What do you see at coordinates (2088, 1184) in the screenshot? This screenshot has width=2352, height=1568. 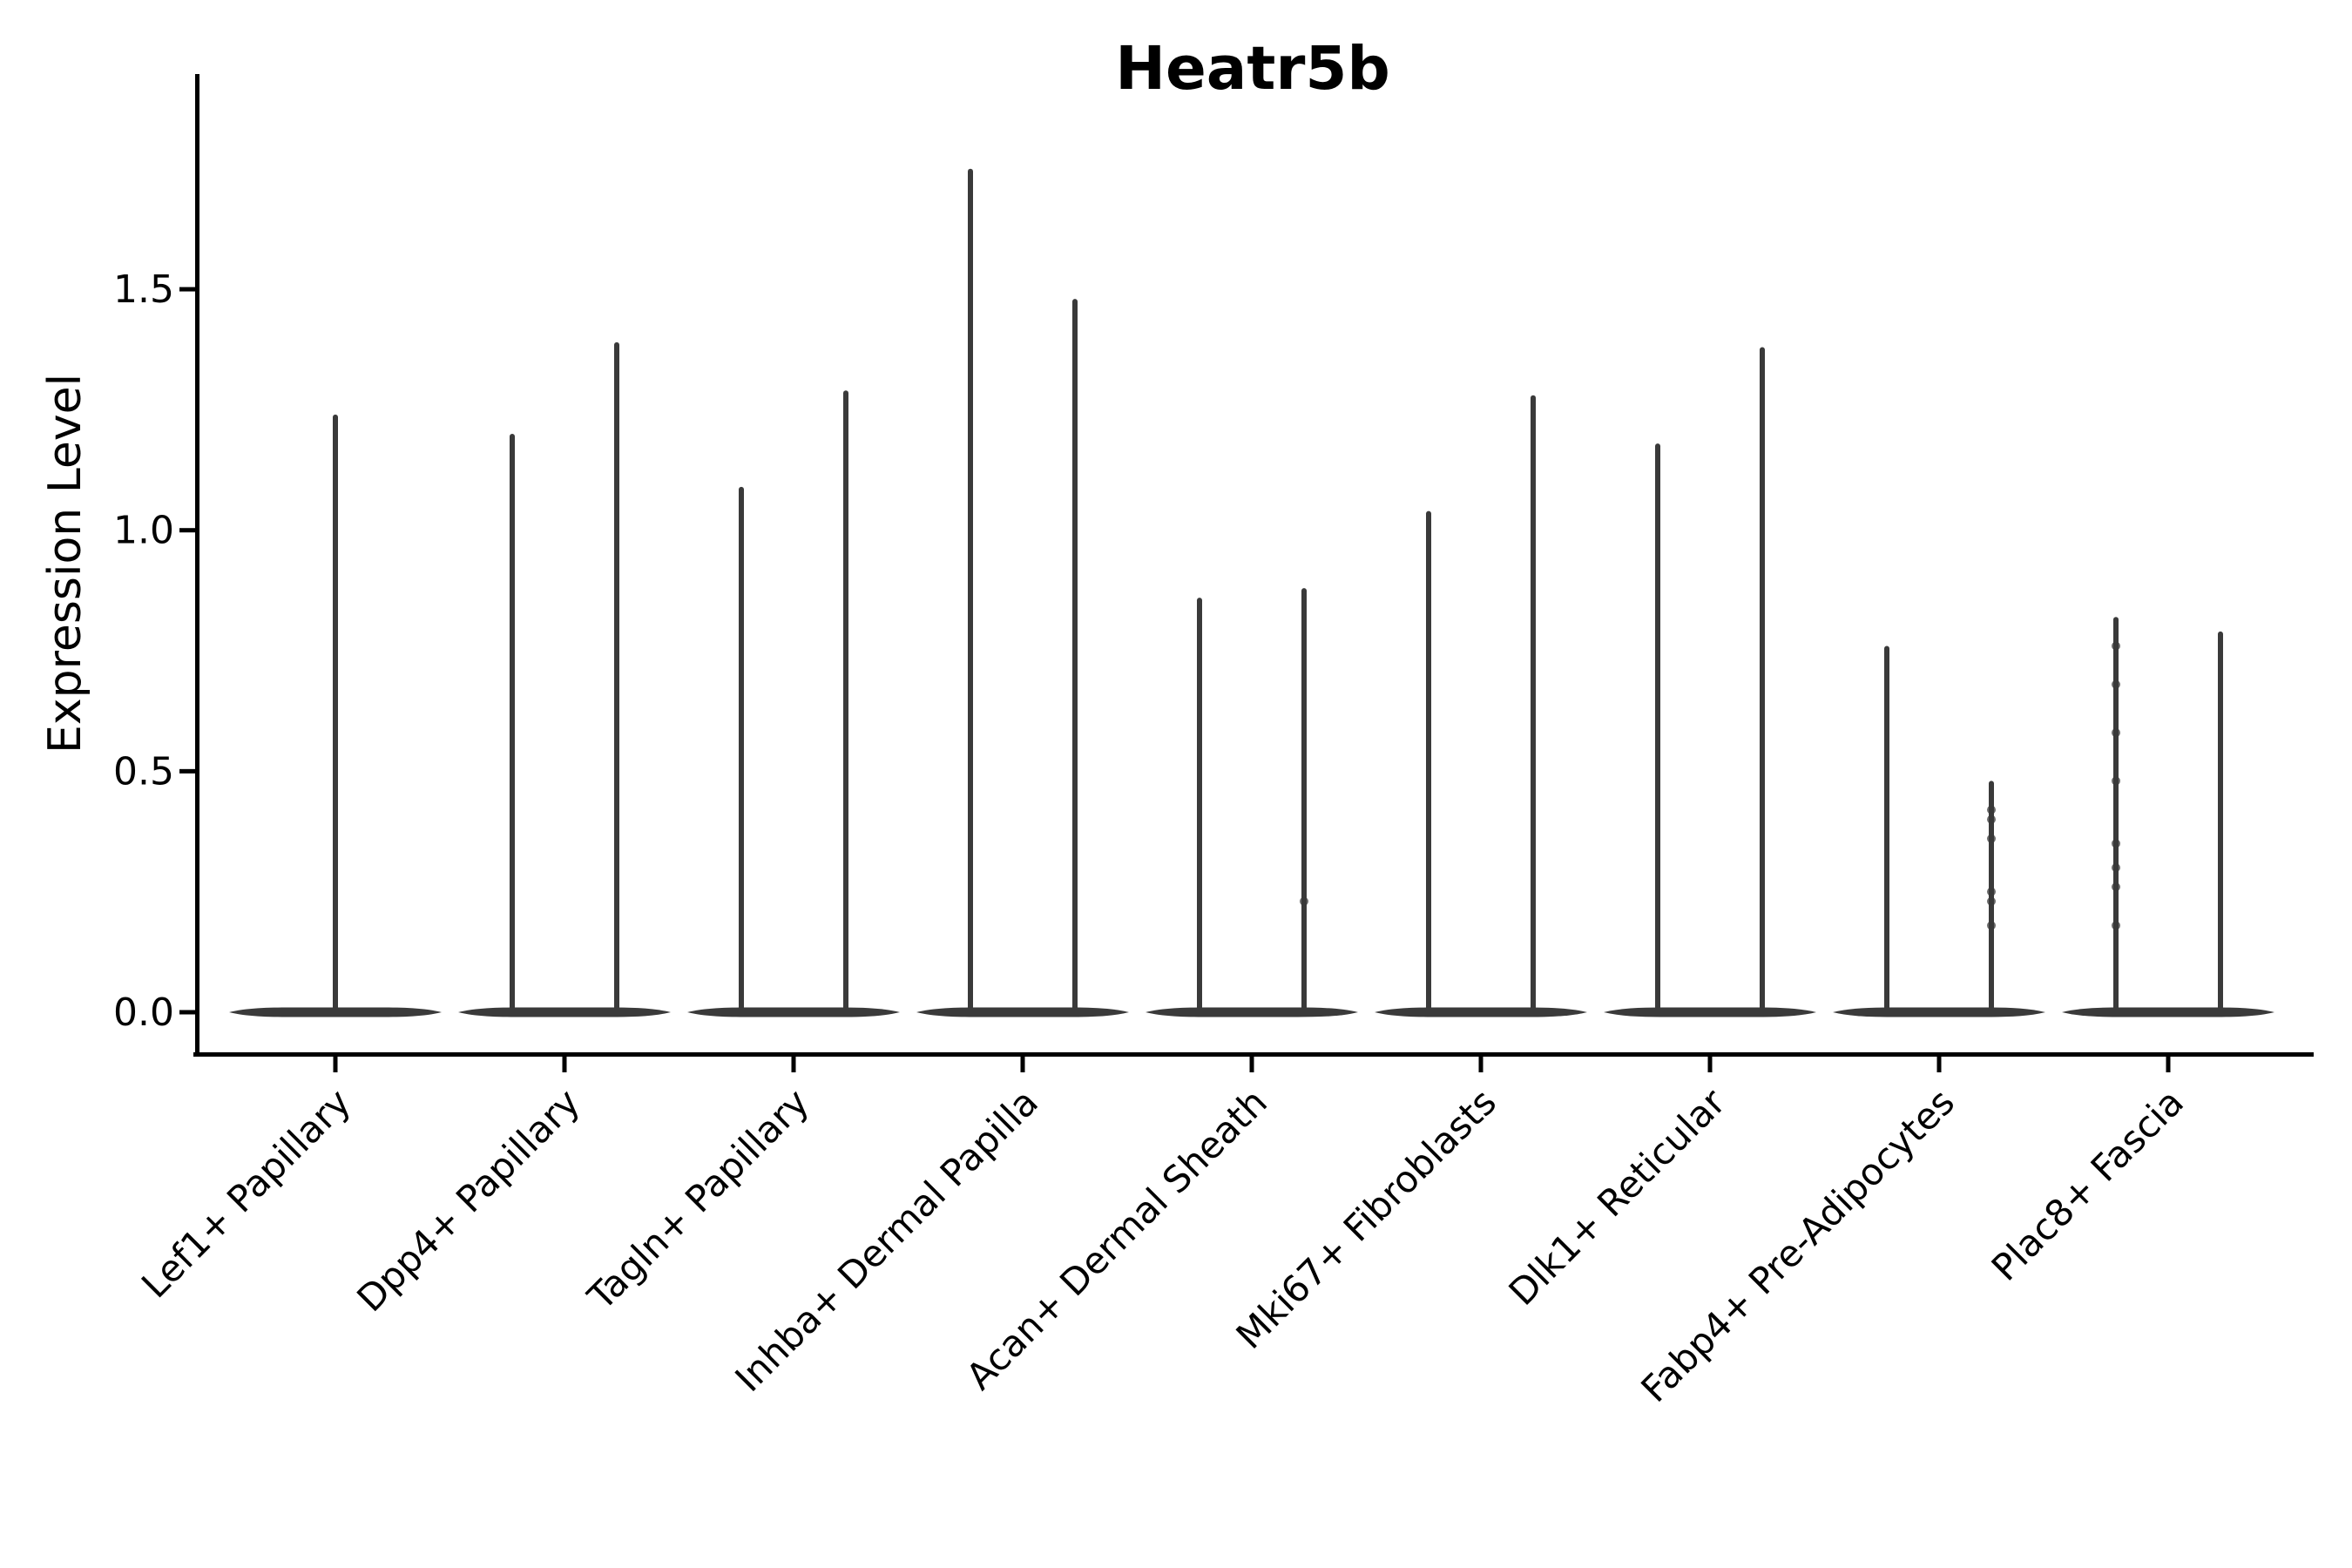 I see `x-tick-label: Plac8+ Fascia` at bounding box center [2088, 1184].